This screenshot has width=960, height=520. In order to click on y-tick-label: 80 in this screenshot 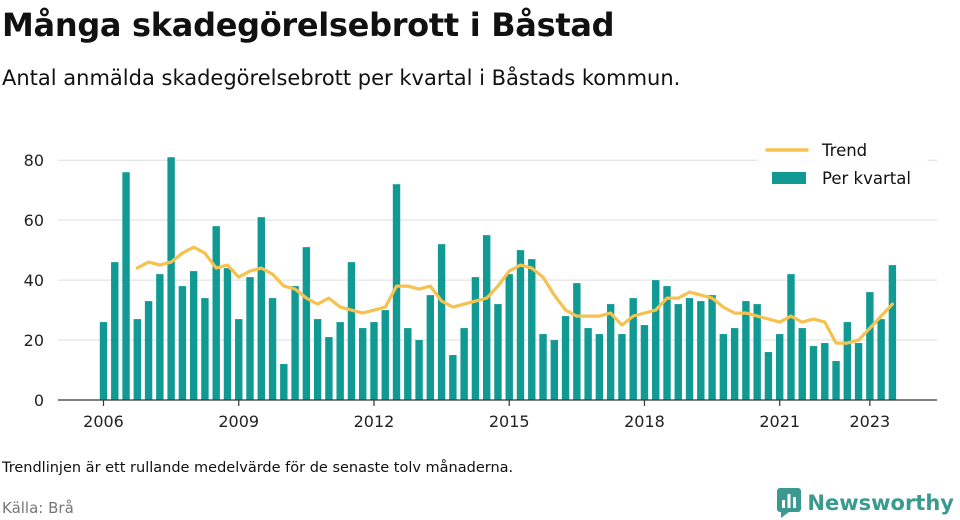, I will do `click(34, 160)`.